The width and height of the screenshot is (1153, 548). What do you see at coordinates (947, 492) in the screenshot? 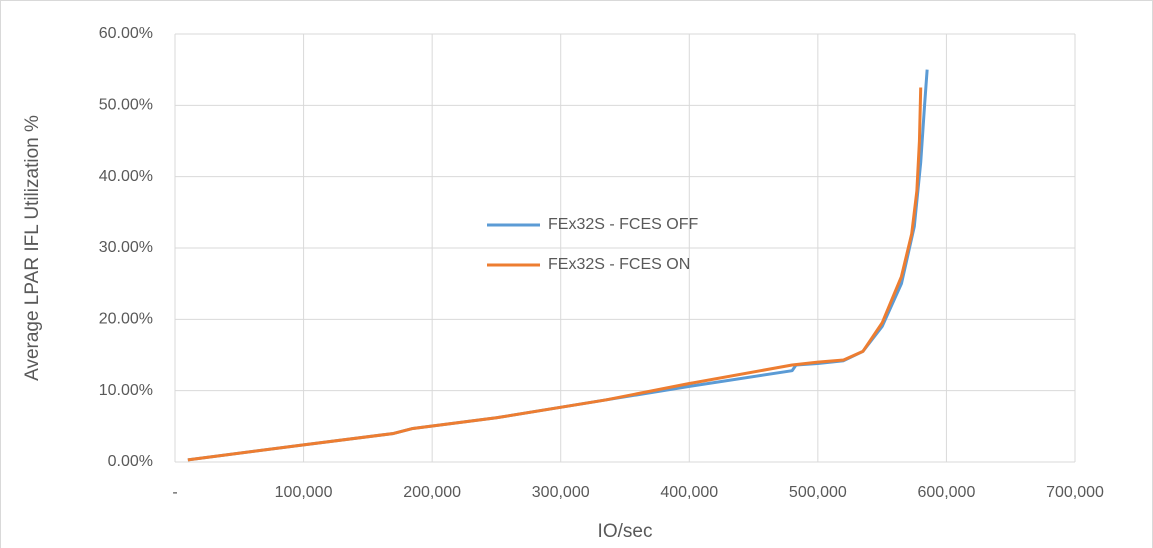
I see `x-tick-label: 600,000` at bounding box center [947, 492].